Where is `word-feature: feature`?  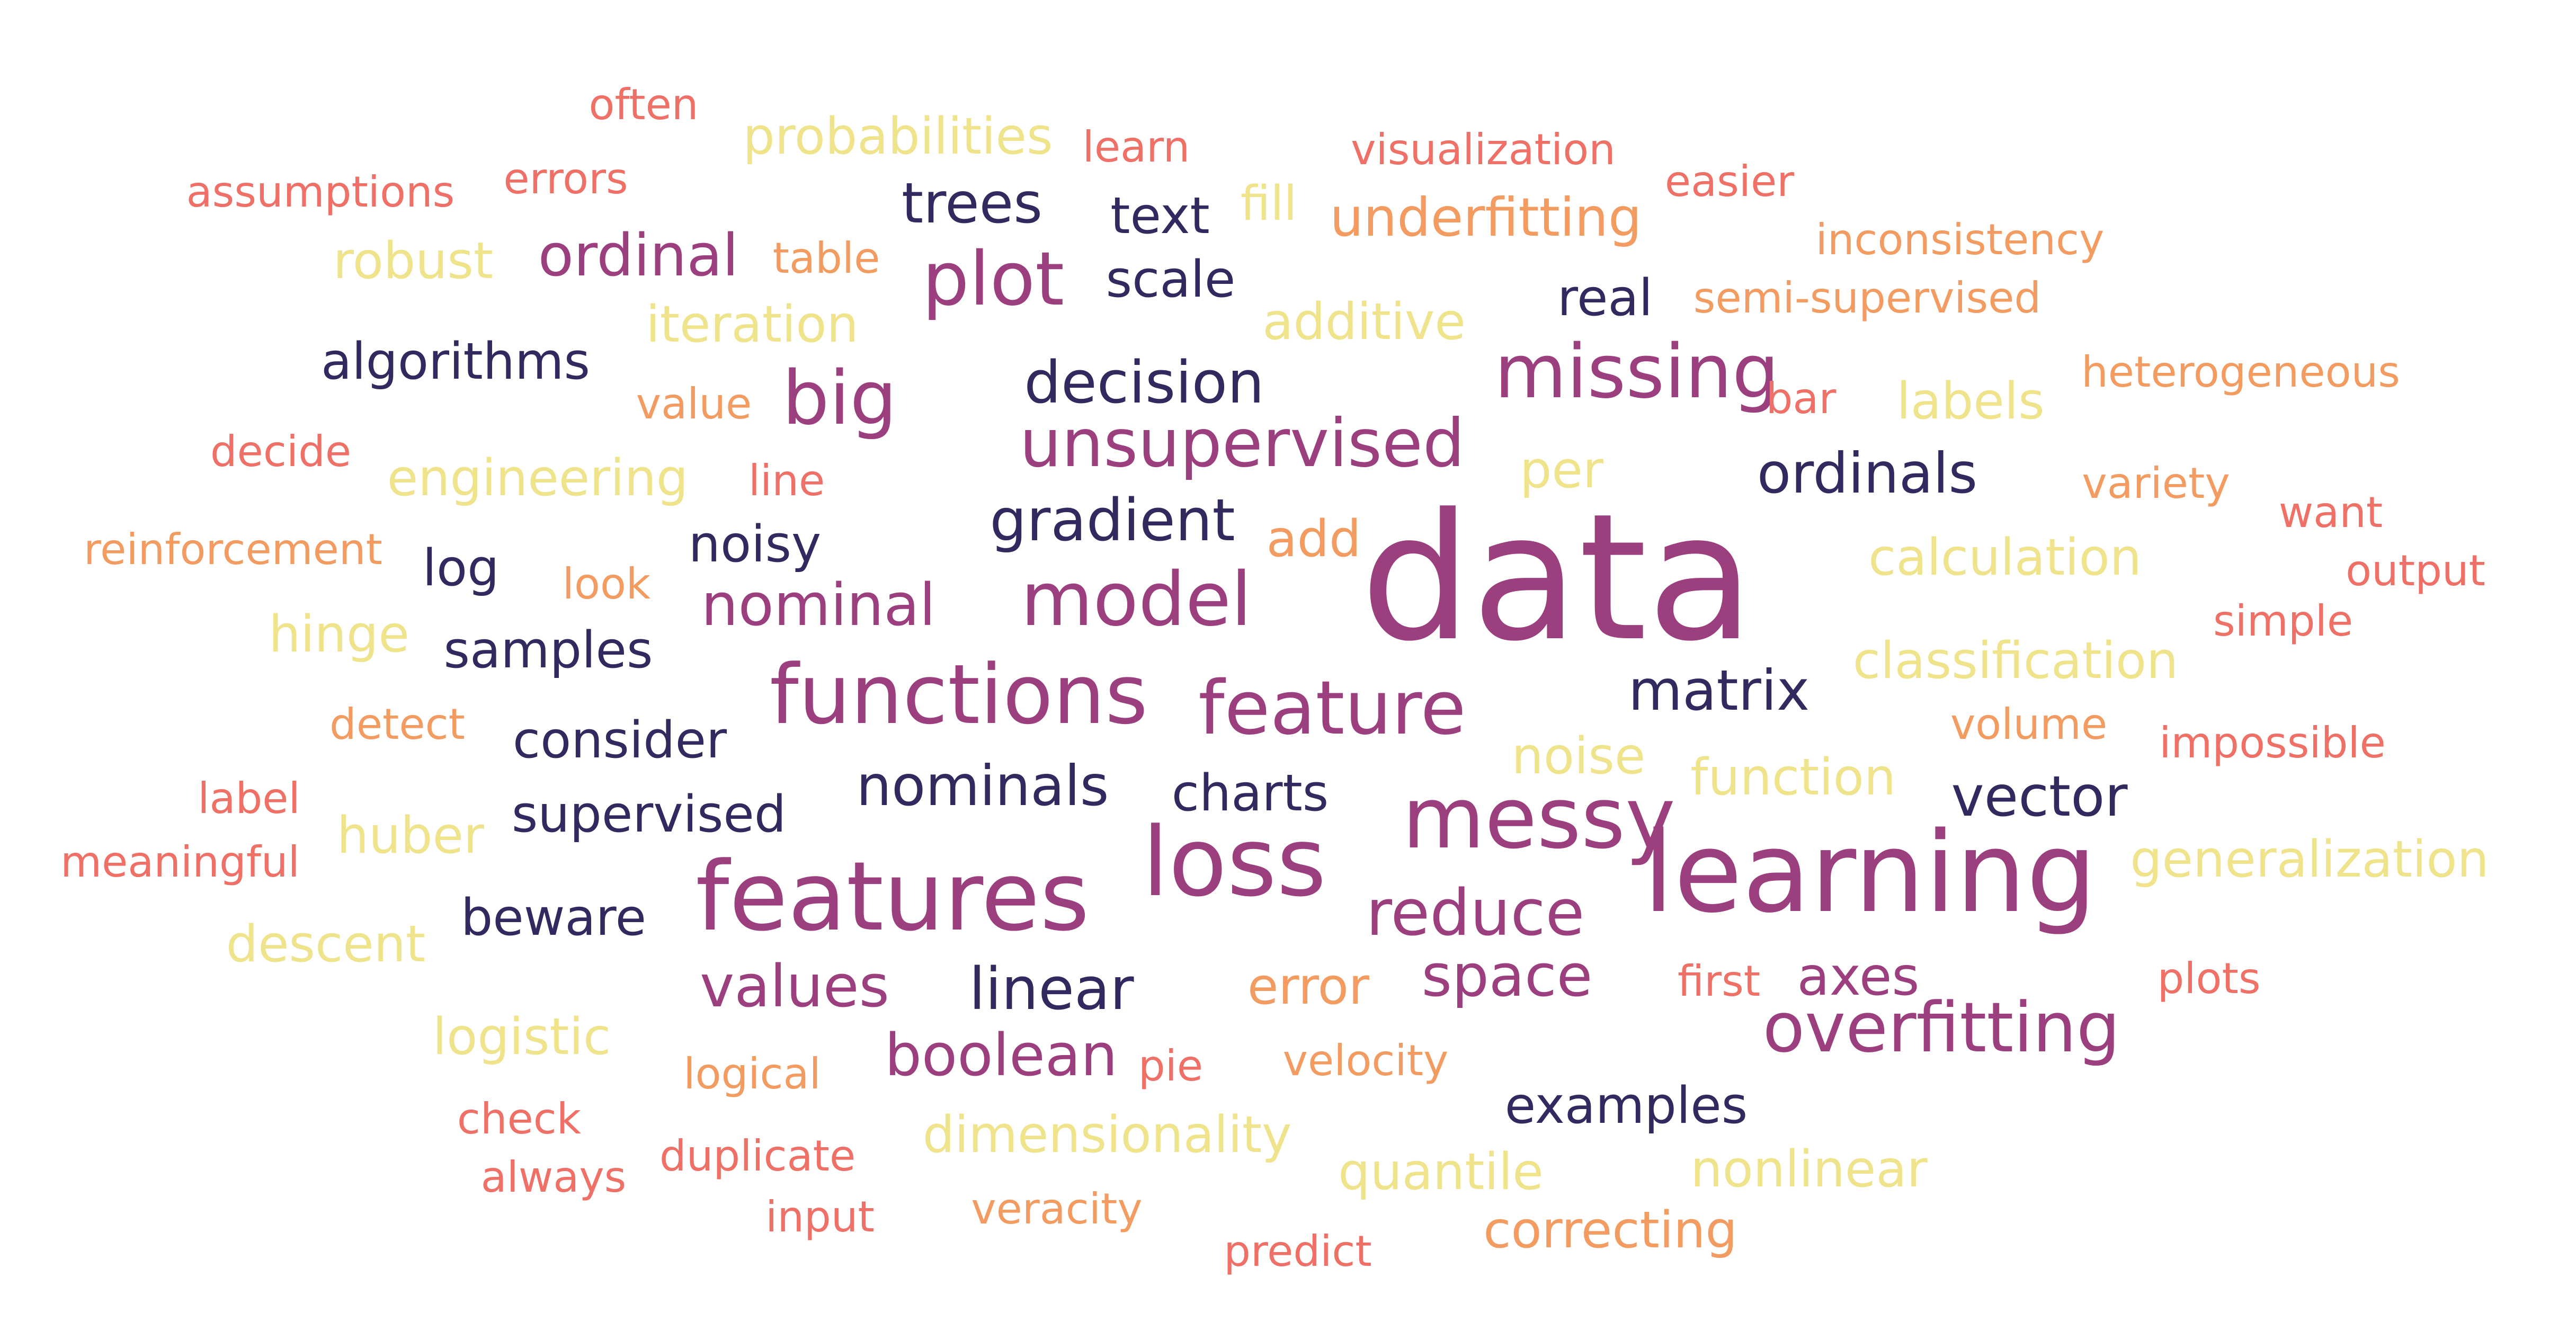
word-feature: feature is located at coordinates (1332, 709).